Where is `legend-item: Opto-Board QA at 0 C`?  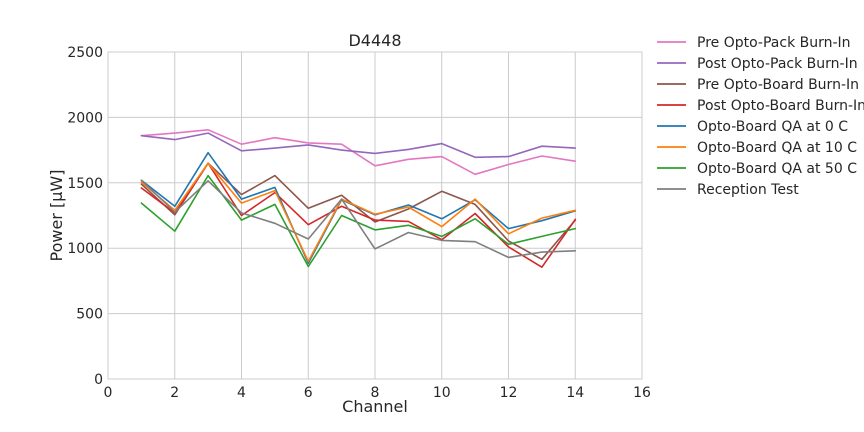
legend-item: Opto-Board QA at 0 C is located at coordinates (752, 127).